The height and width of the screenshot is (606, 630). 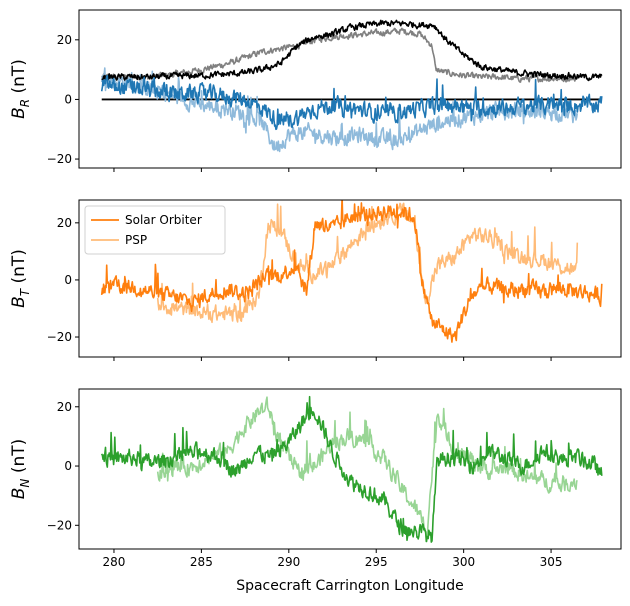 I want to click on x-tick-label: 300, so click(x=463, y=562).